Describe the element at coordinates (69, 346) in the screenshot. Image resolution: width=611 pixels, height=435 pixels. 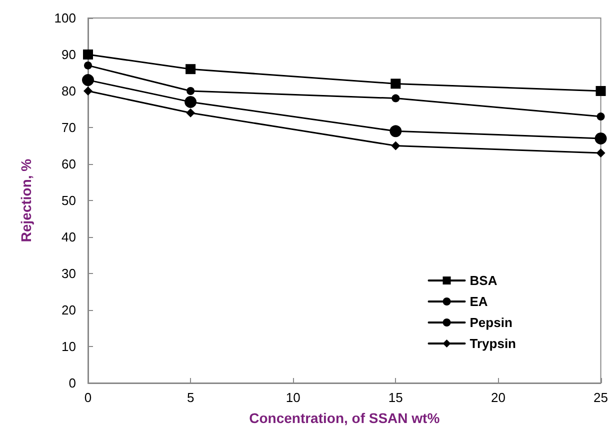
I see `y-tick-label: 10` at that location.